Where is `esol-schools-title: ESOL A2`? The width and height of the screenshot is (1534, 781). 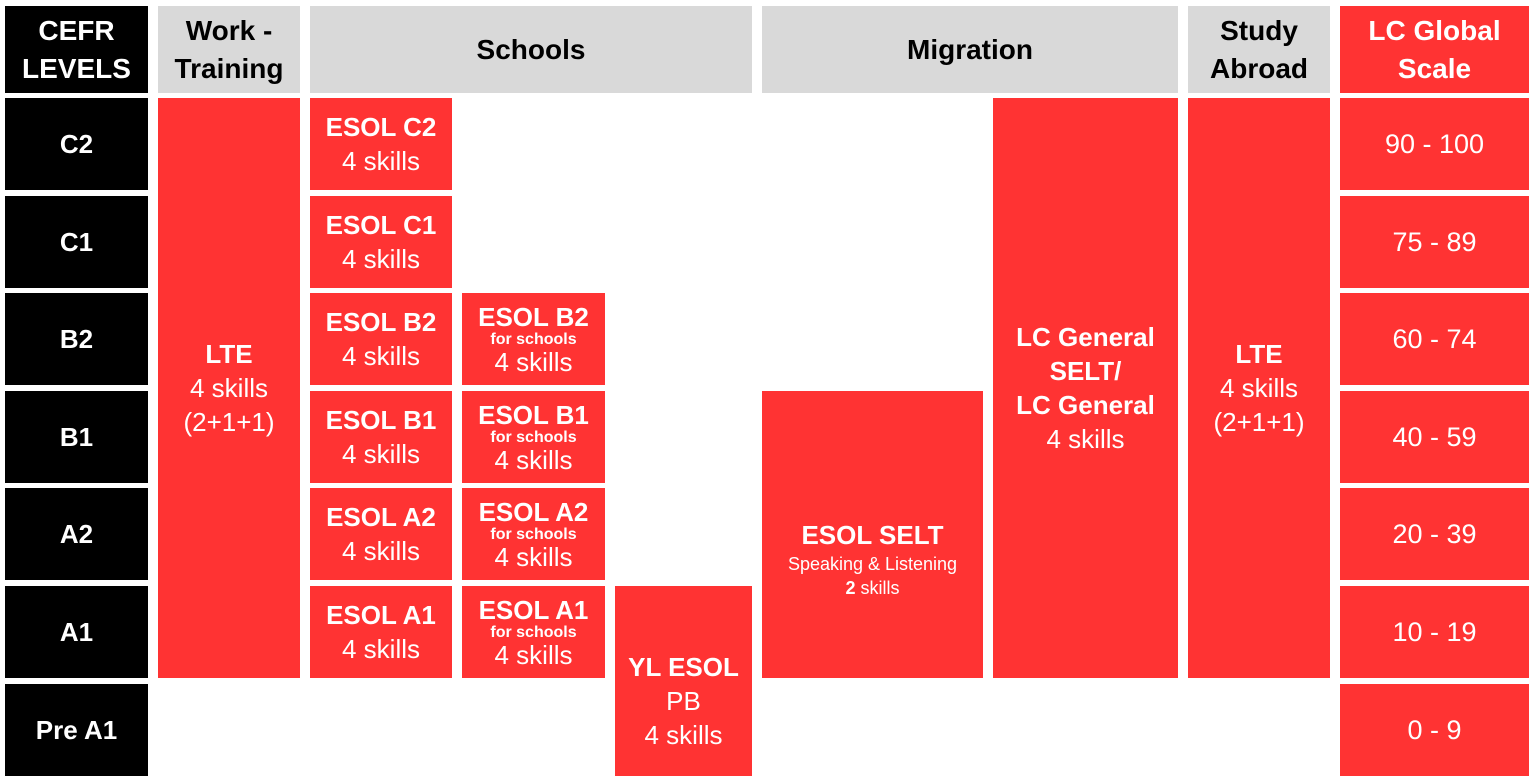
esol-schools-title: ESOL A2 is located at coordinates (533, 511).